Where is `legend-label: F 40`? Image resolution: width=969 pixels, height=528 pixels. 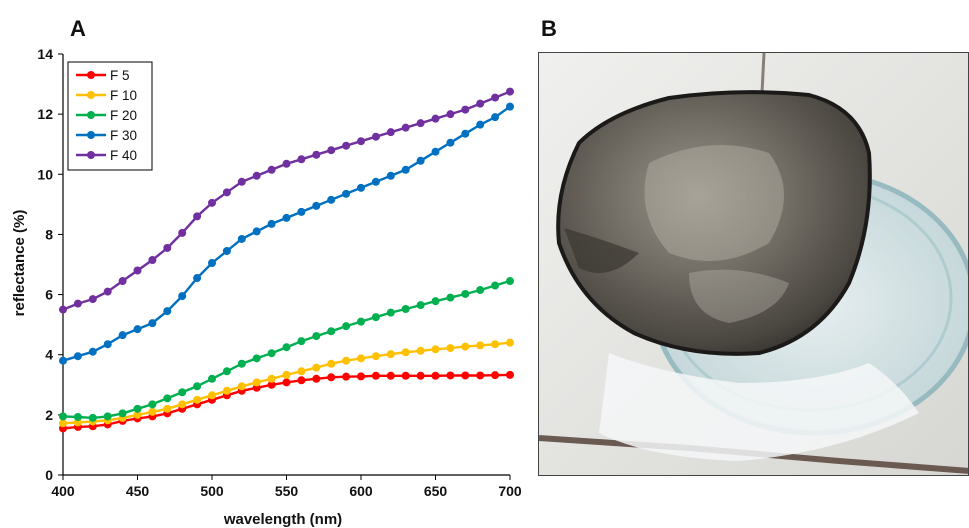 legend-label: F 40 is located at coordinates (123, 155).